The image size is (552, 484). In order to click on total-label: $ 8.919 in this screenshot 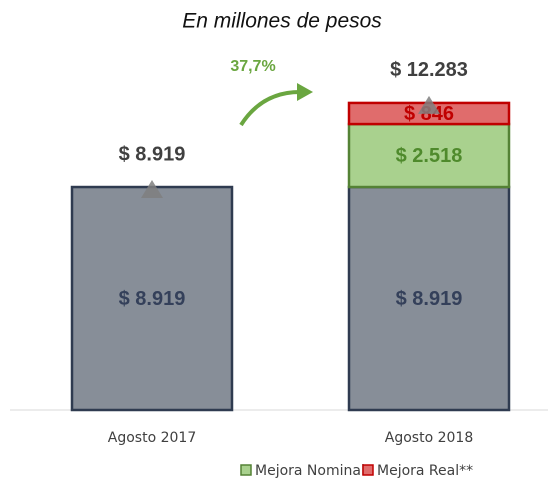, I will do `click(152, 154)`.